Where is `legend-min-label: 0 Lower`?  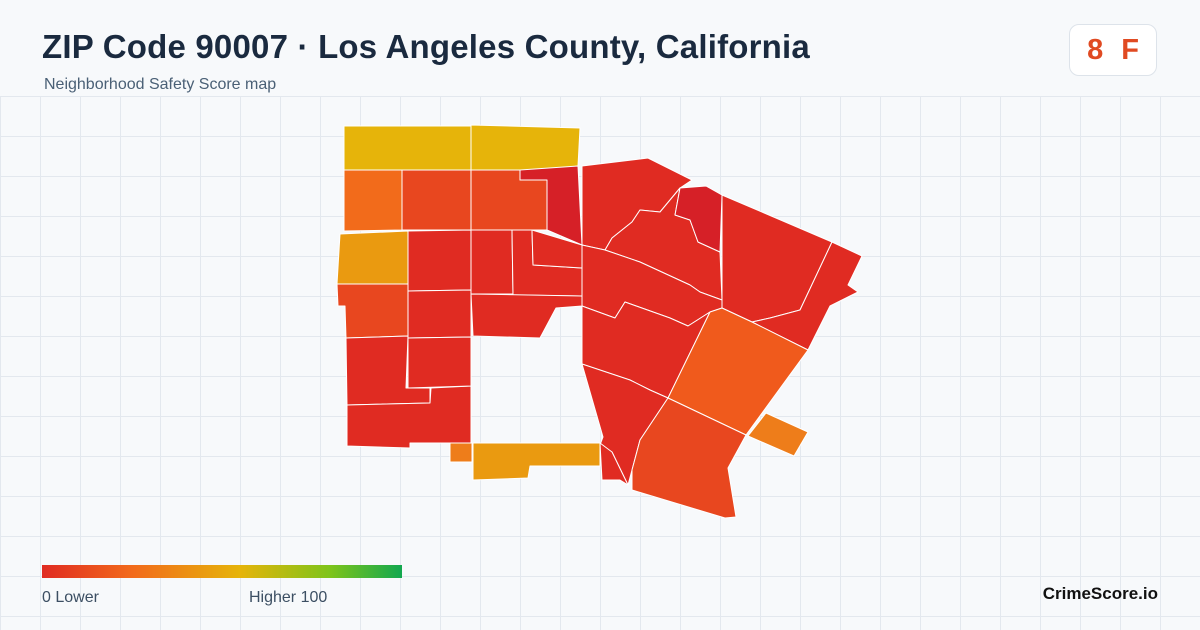
legend-min-label: 0 Lower is located at coordinates (70, 597).